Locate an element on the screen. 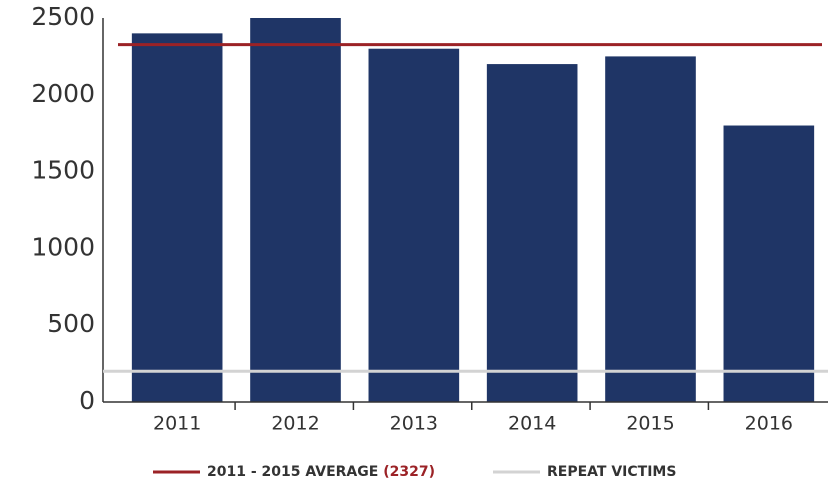 This screenshot has height=485, width=838. y-tick-label: 2500 is located at coordinates (63, 16).